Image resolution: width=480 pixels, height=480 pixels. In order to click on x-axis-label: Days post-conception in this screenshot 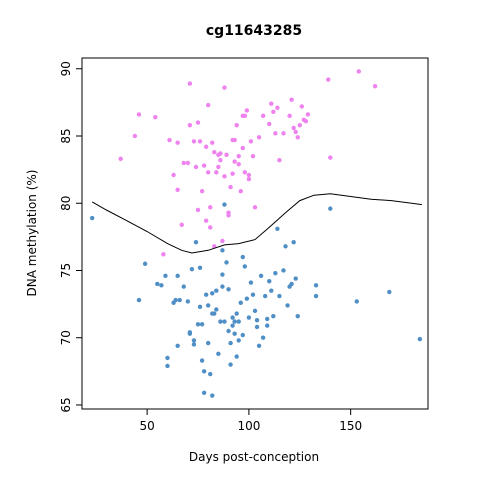, I will do `click(254, 457)`.